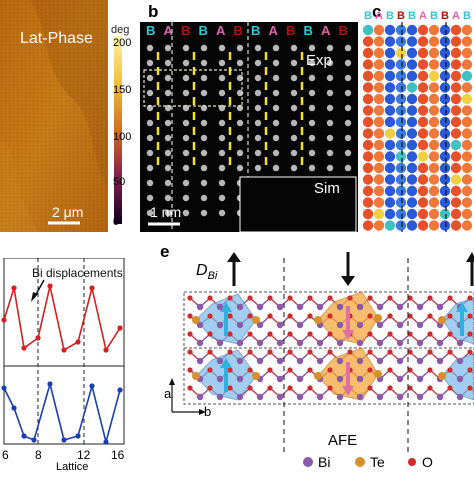 Image resolution: width=474 pixels, height=479 pixels. I want to click on red-series-marker, so click(106, 350).